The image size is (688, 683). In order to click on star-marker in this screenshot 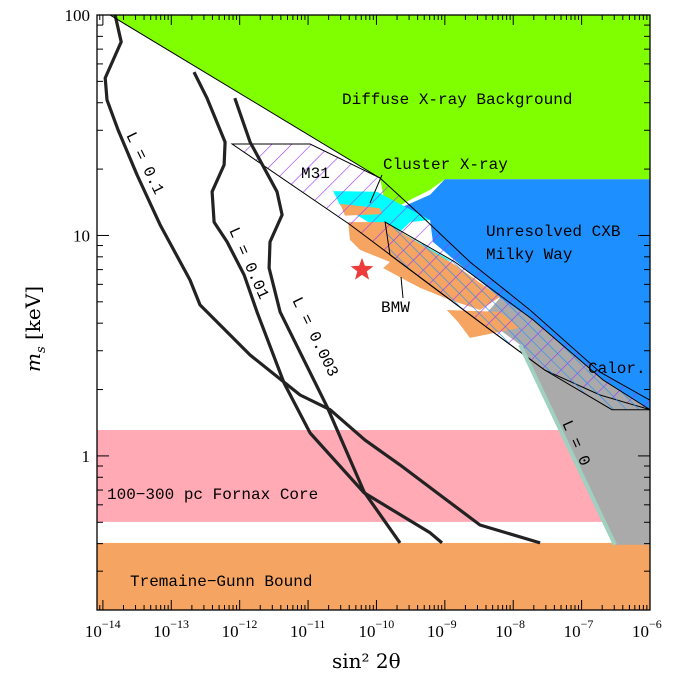, I will do `click(362, 268)`.